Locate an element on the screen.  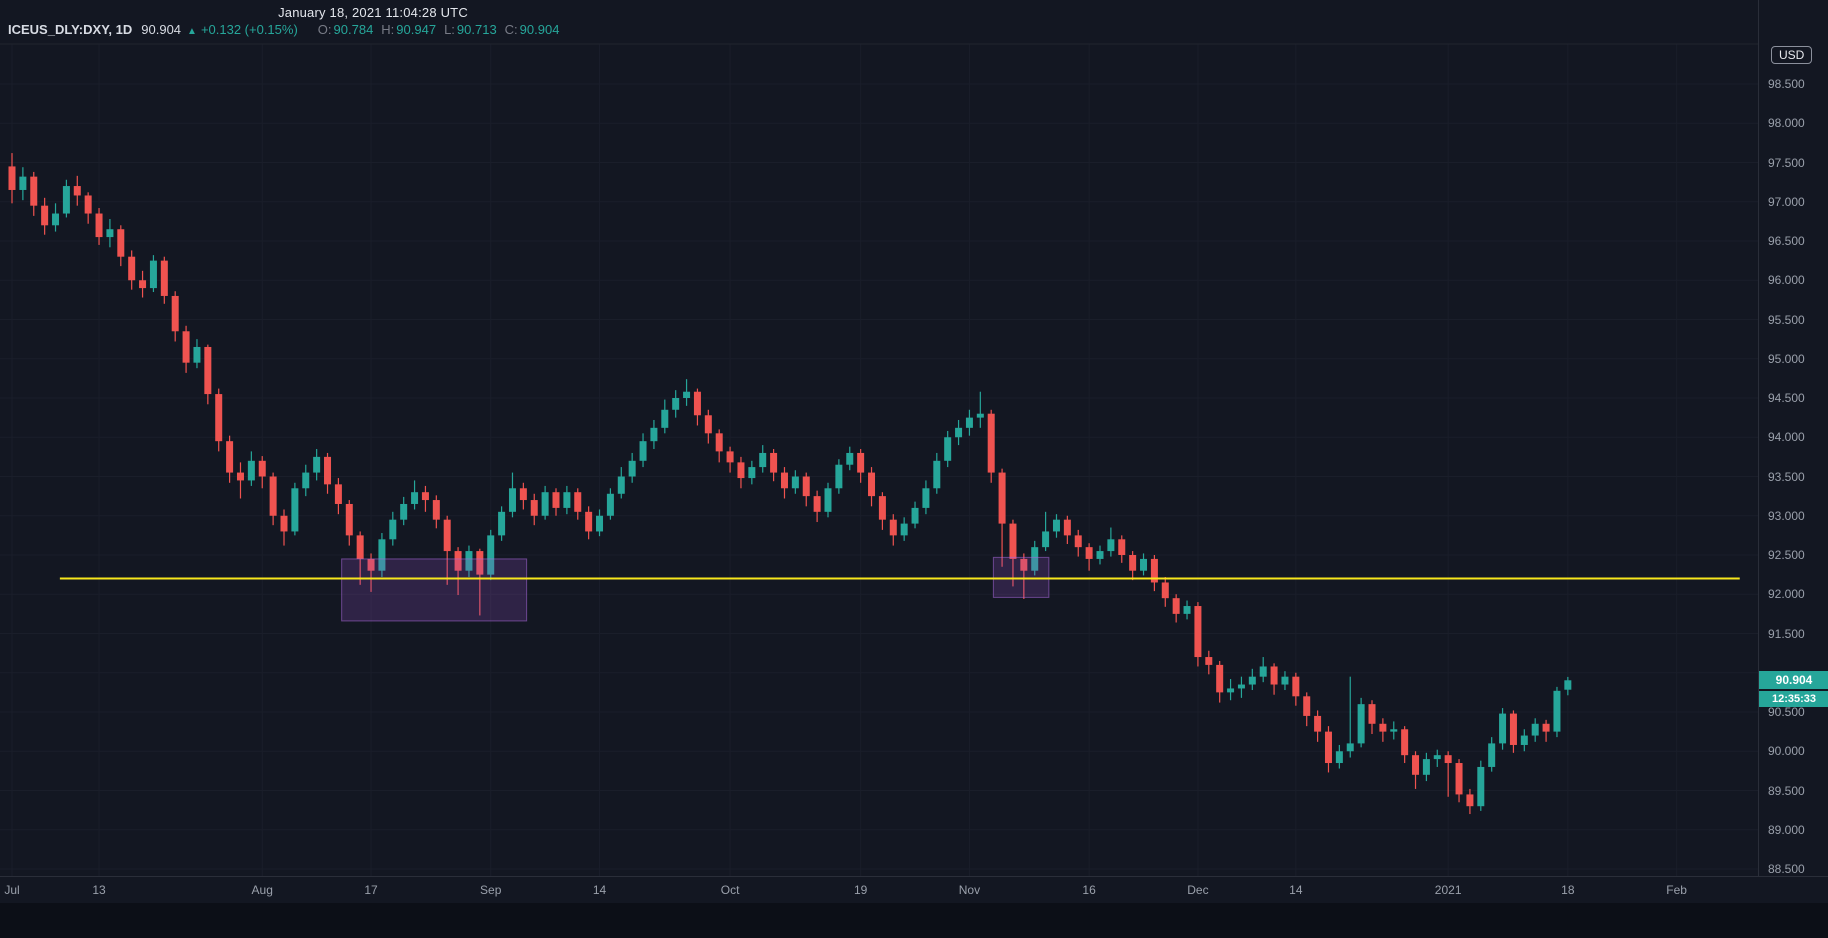
price-axis-label: 88.500 is located at coordinates (1786, 869).